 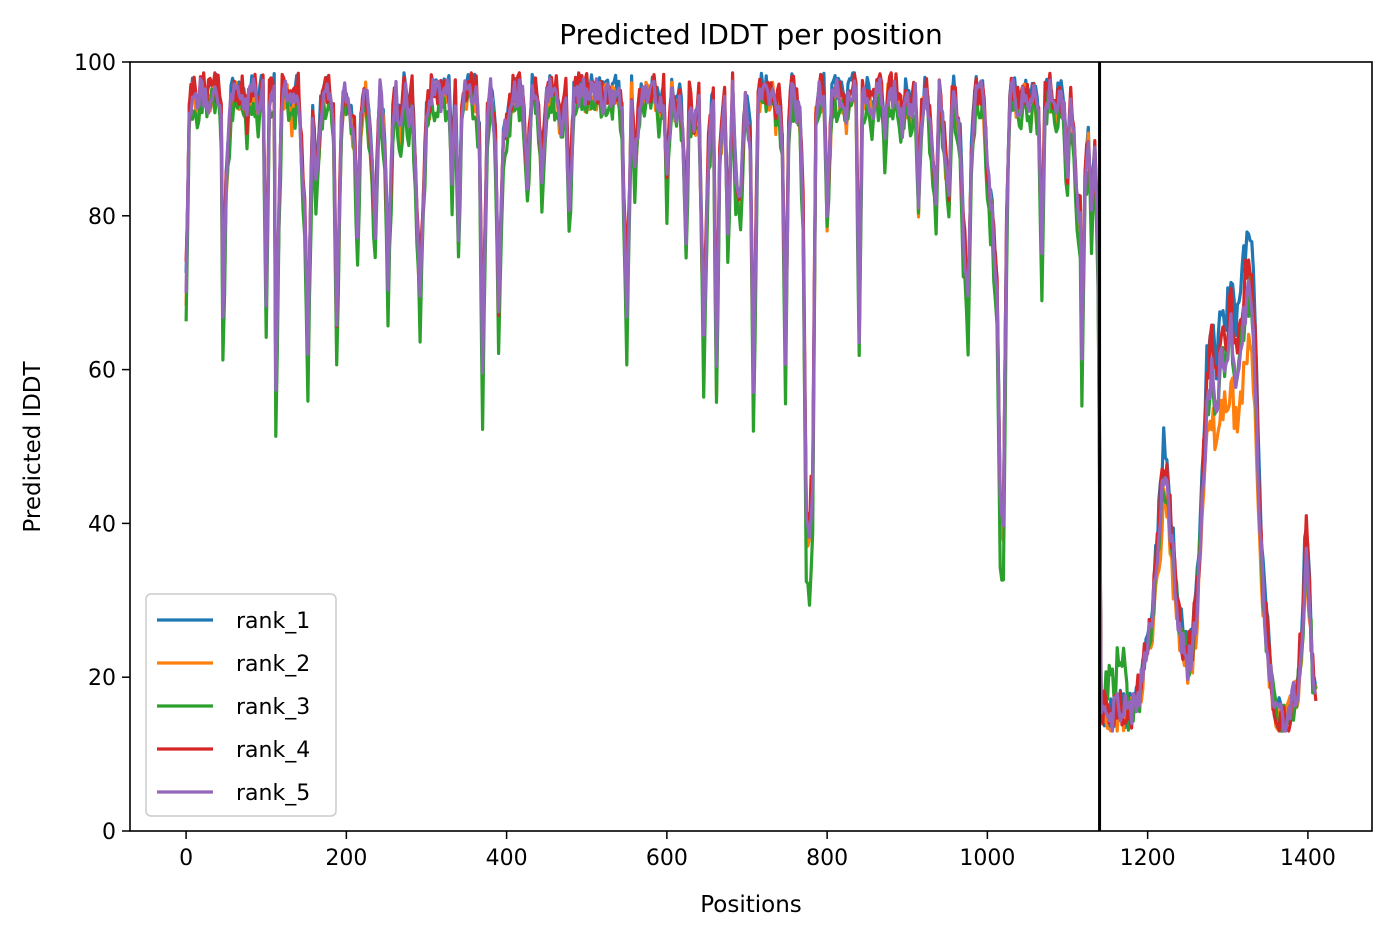 What do you see at coordinates (102, 448) in the screenshot?
I see `y-axis-ticks: 0 20 40 60 80 100` at bounding box center [102, 448].